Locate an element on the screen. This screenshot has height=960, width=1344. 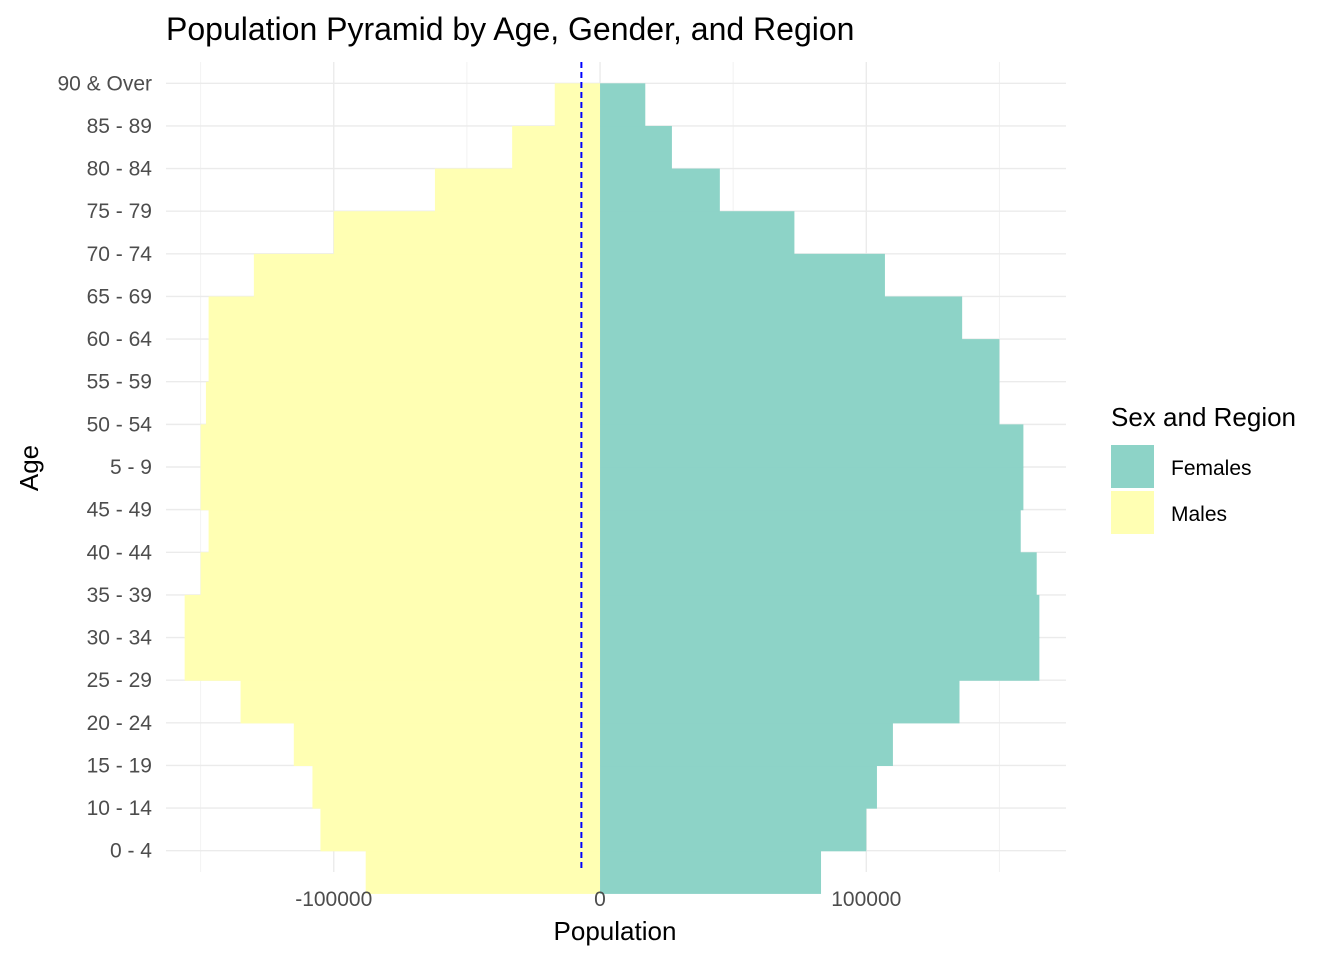
y-tick-label: 65 - 69 is located at coordinates (119, 296).